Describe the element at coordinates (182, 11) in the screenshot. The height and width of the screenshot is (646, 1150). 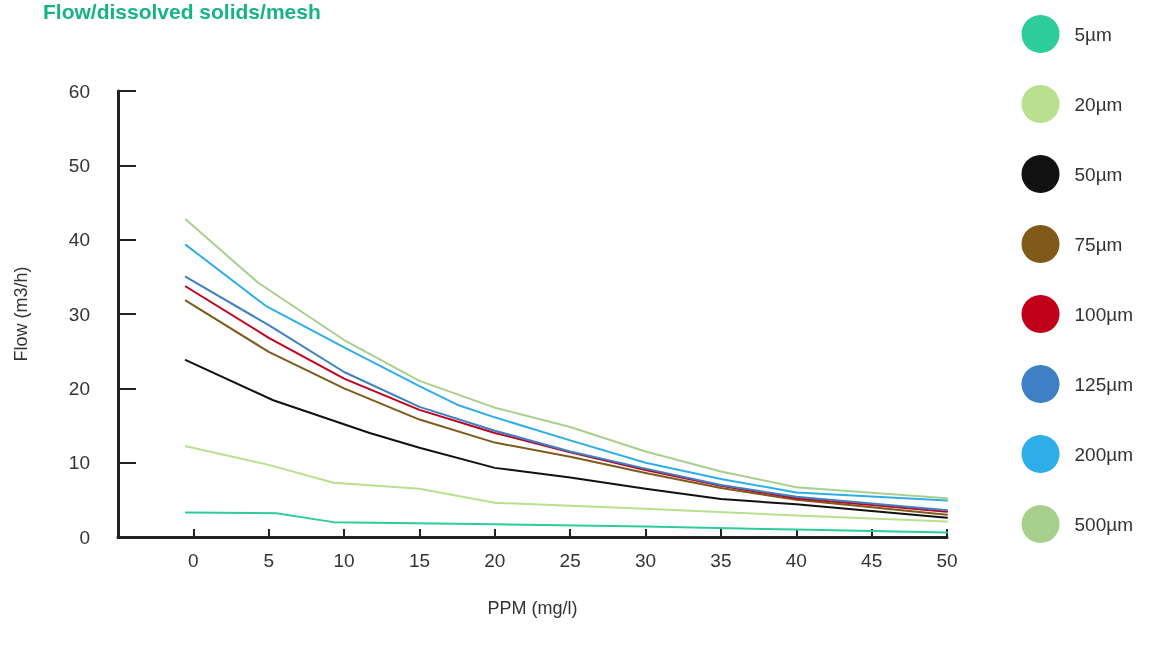
I see `chart-title: Flow/dissolved solids/mesh` at that location.